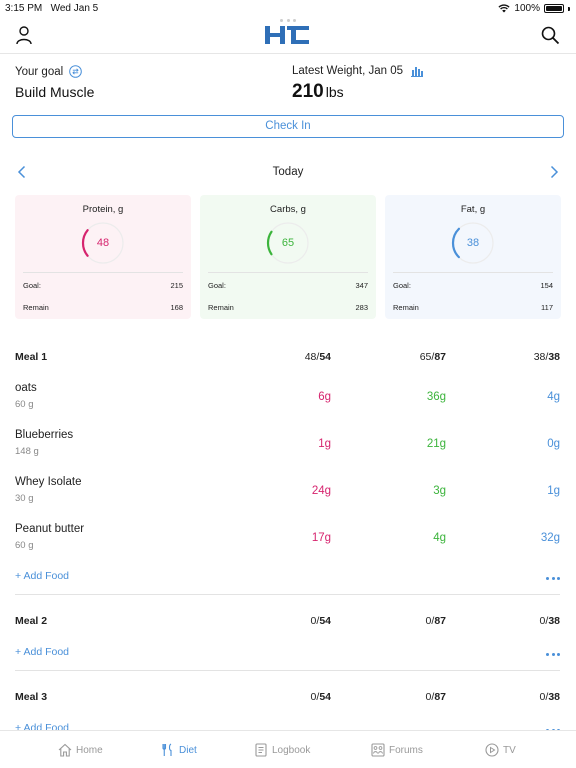  I want to click on date-navigator: Today, so click(288, 172).